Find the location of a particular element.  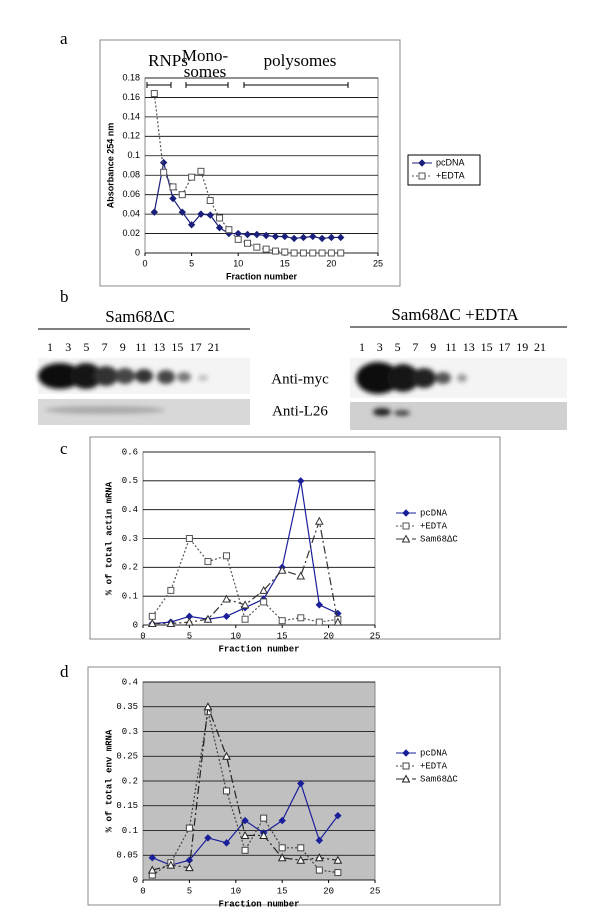

antibody-label: Anti-L26 is located at coordinates (300, 411).